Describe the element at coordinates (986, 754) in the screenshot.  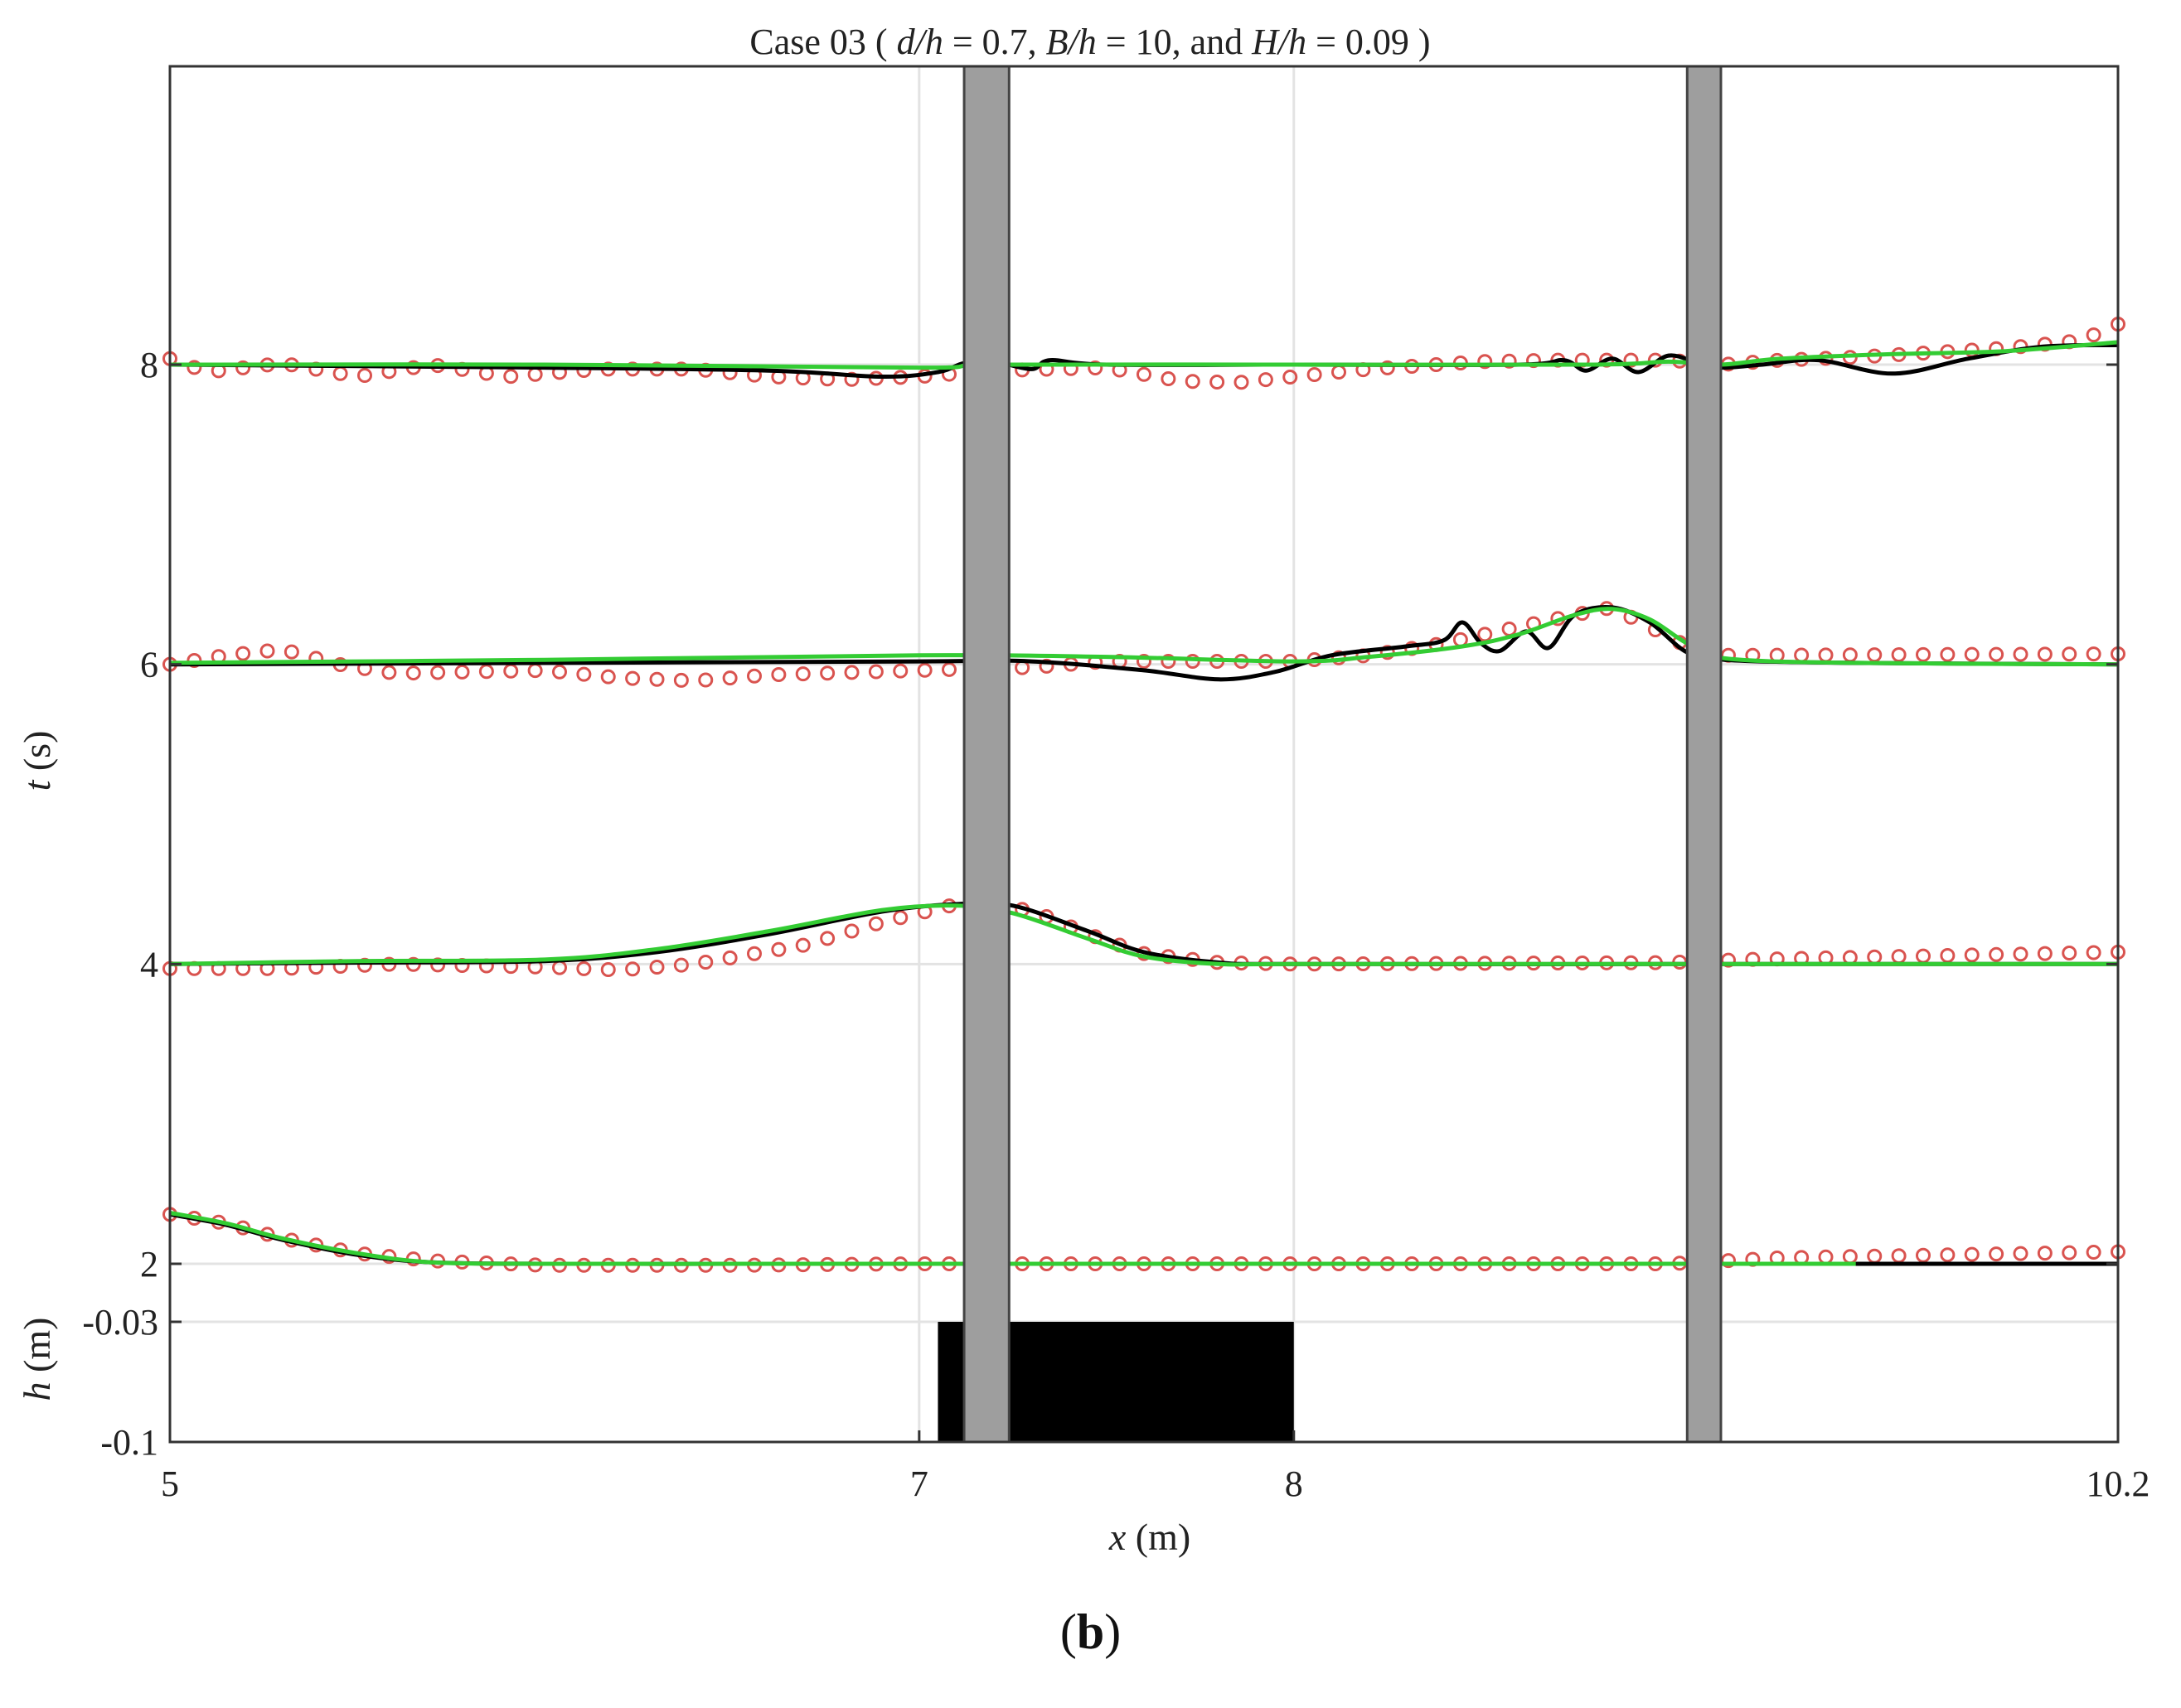
I see `pillar` at that location.